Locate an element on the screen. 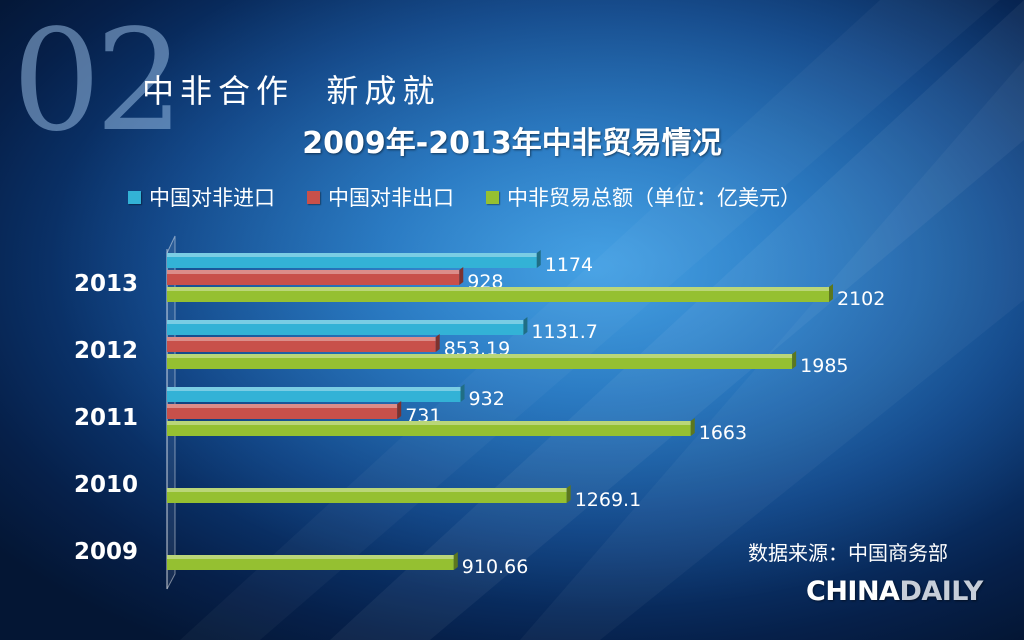 This screenshot has width=1024, height=640. legend-item-import: 中国对非进口 is located at coordinates (201, 197).